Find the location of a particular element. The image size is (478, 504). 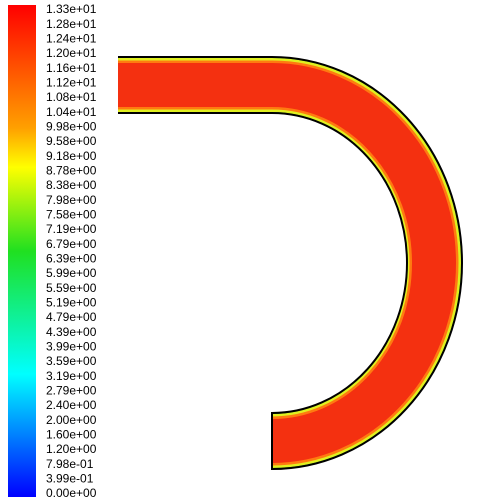

colorbar-label: 1.60e+00 is located at coordinates (71, 435).